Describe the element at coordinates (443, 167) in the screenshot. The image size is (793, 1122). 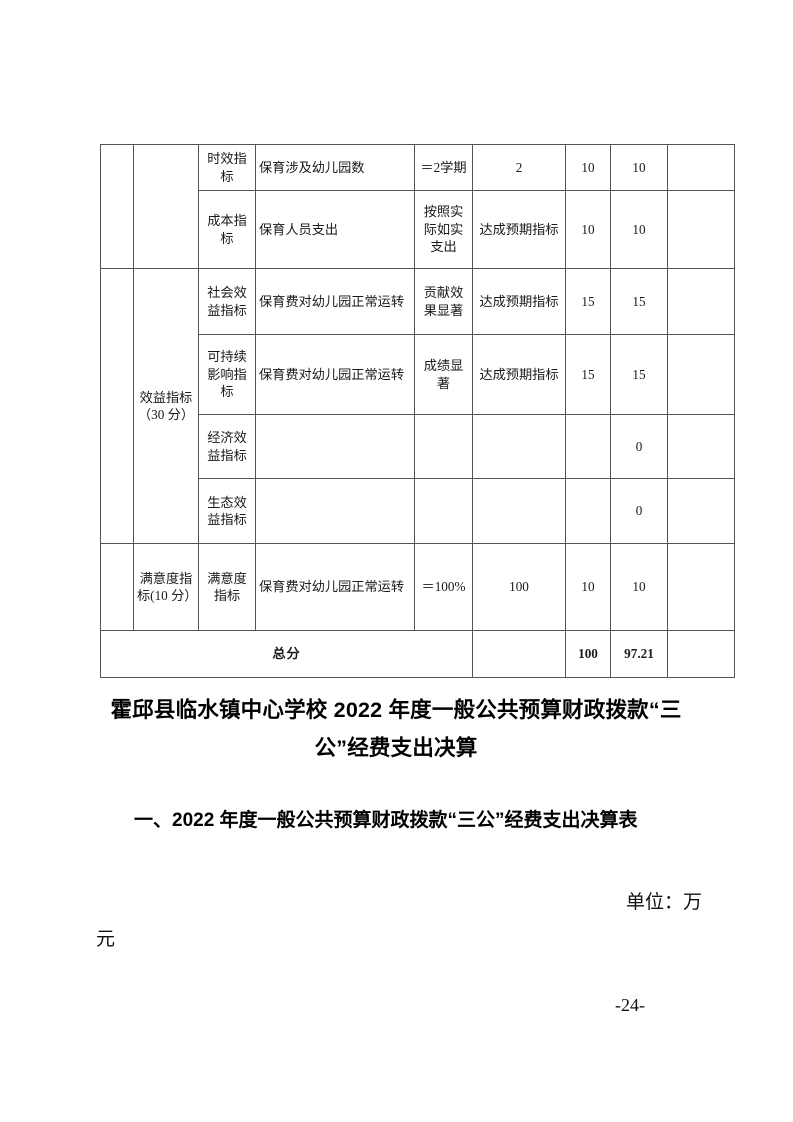
I see `target-cell: ＝2学期` at that location.